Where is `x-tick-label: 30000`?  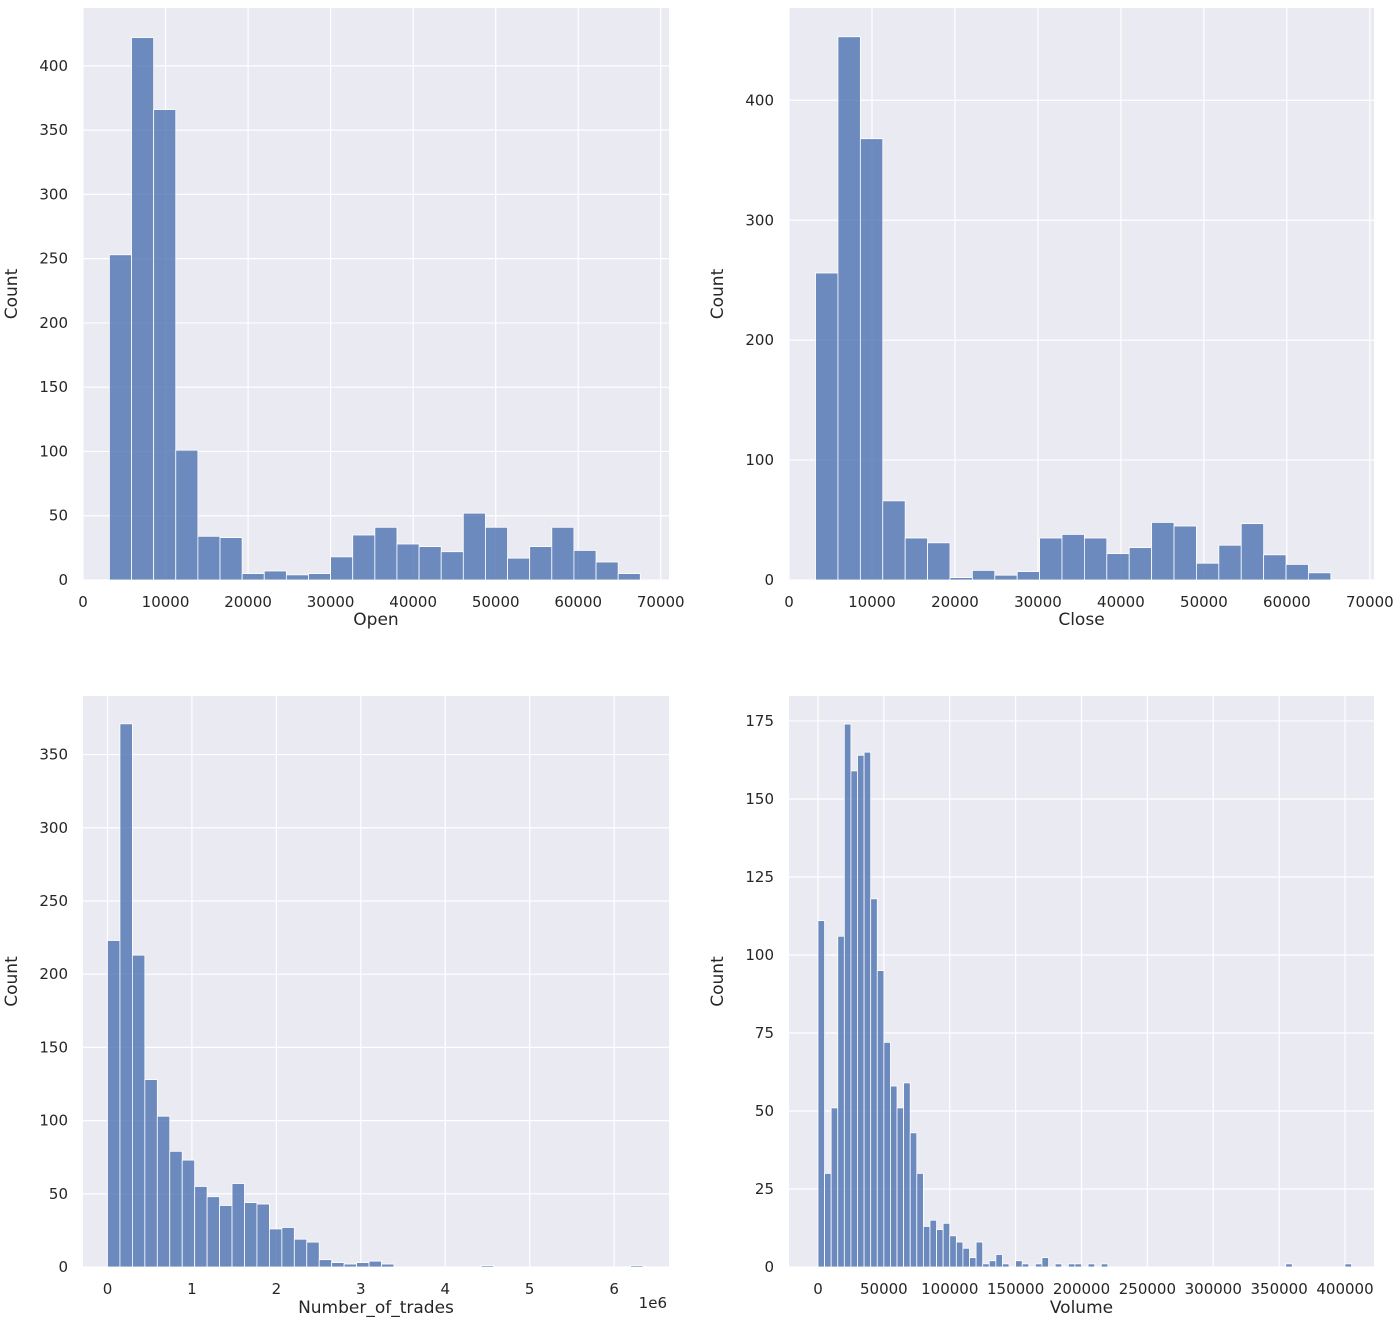 x-tick-label: 30000 is located at coordinates (1038, 602).